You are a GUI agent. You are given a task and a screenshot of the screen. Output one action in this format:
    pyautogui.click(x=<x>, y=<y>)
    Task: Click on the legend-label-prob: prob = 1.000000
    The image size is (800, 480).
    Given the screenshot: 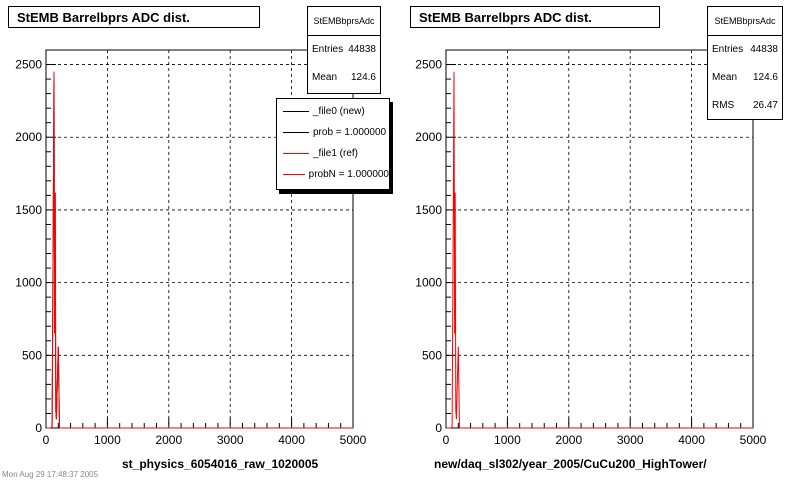 What is the action you would take?
    pyautogui.click(x=350, y=132)
    